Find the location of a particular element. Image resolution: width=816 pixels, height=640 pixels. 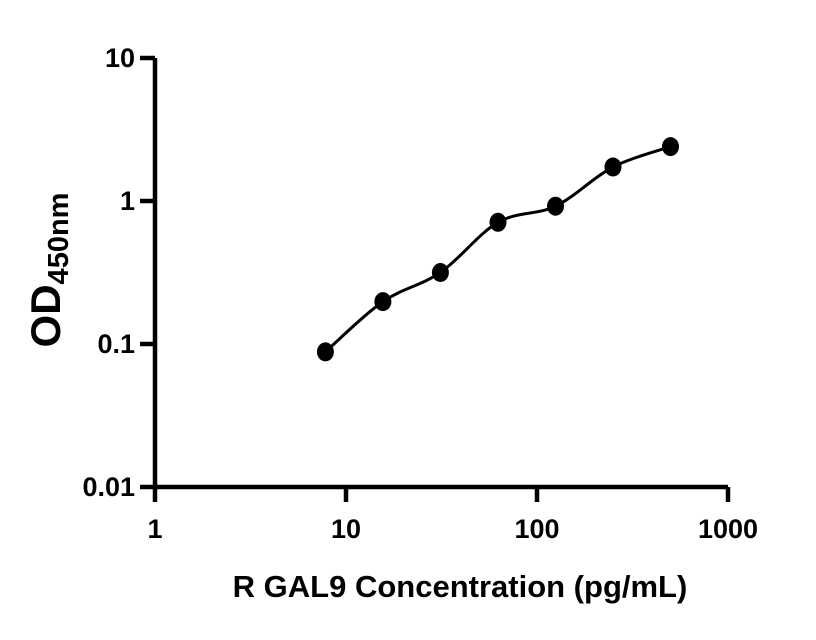

x-tick-label: 1000 is located at coordinates (728, 529).